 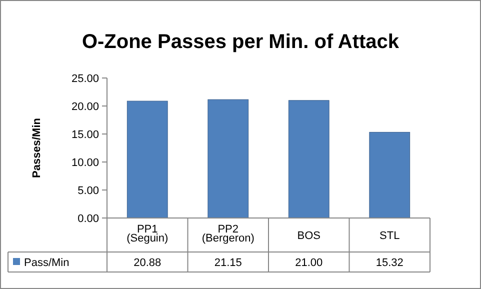 I want to click on data-label: 15.32, so click(x=390, y=262).